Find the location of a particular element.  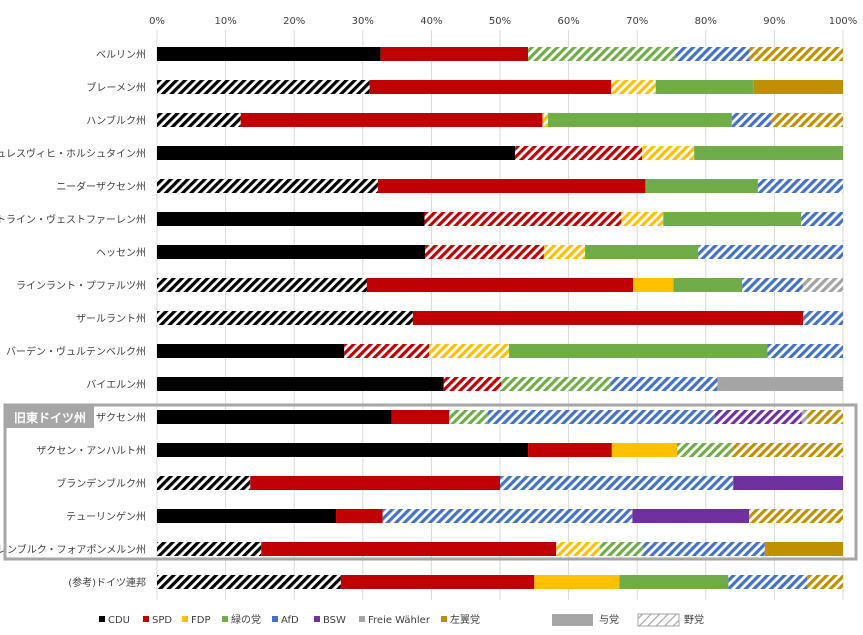

state-label: ザールラント州 is located at coordinates (111, 319).